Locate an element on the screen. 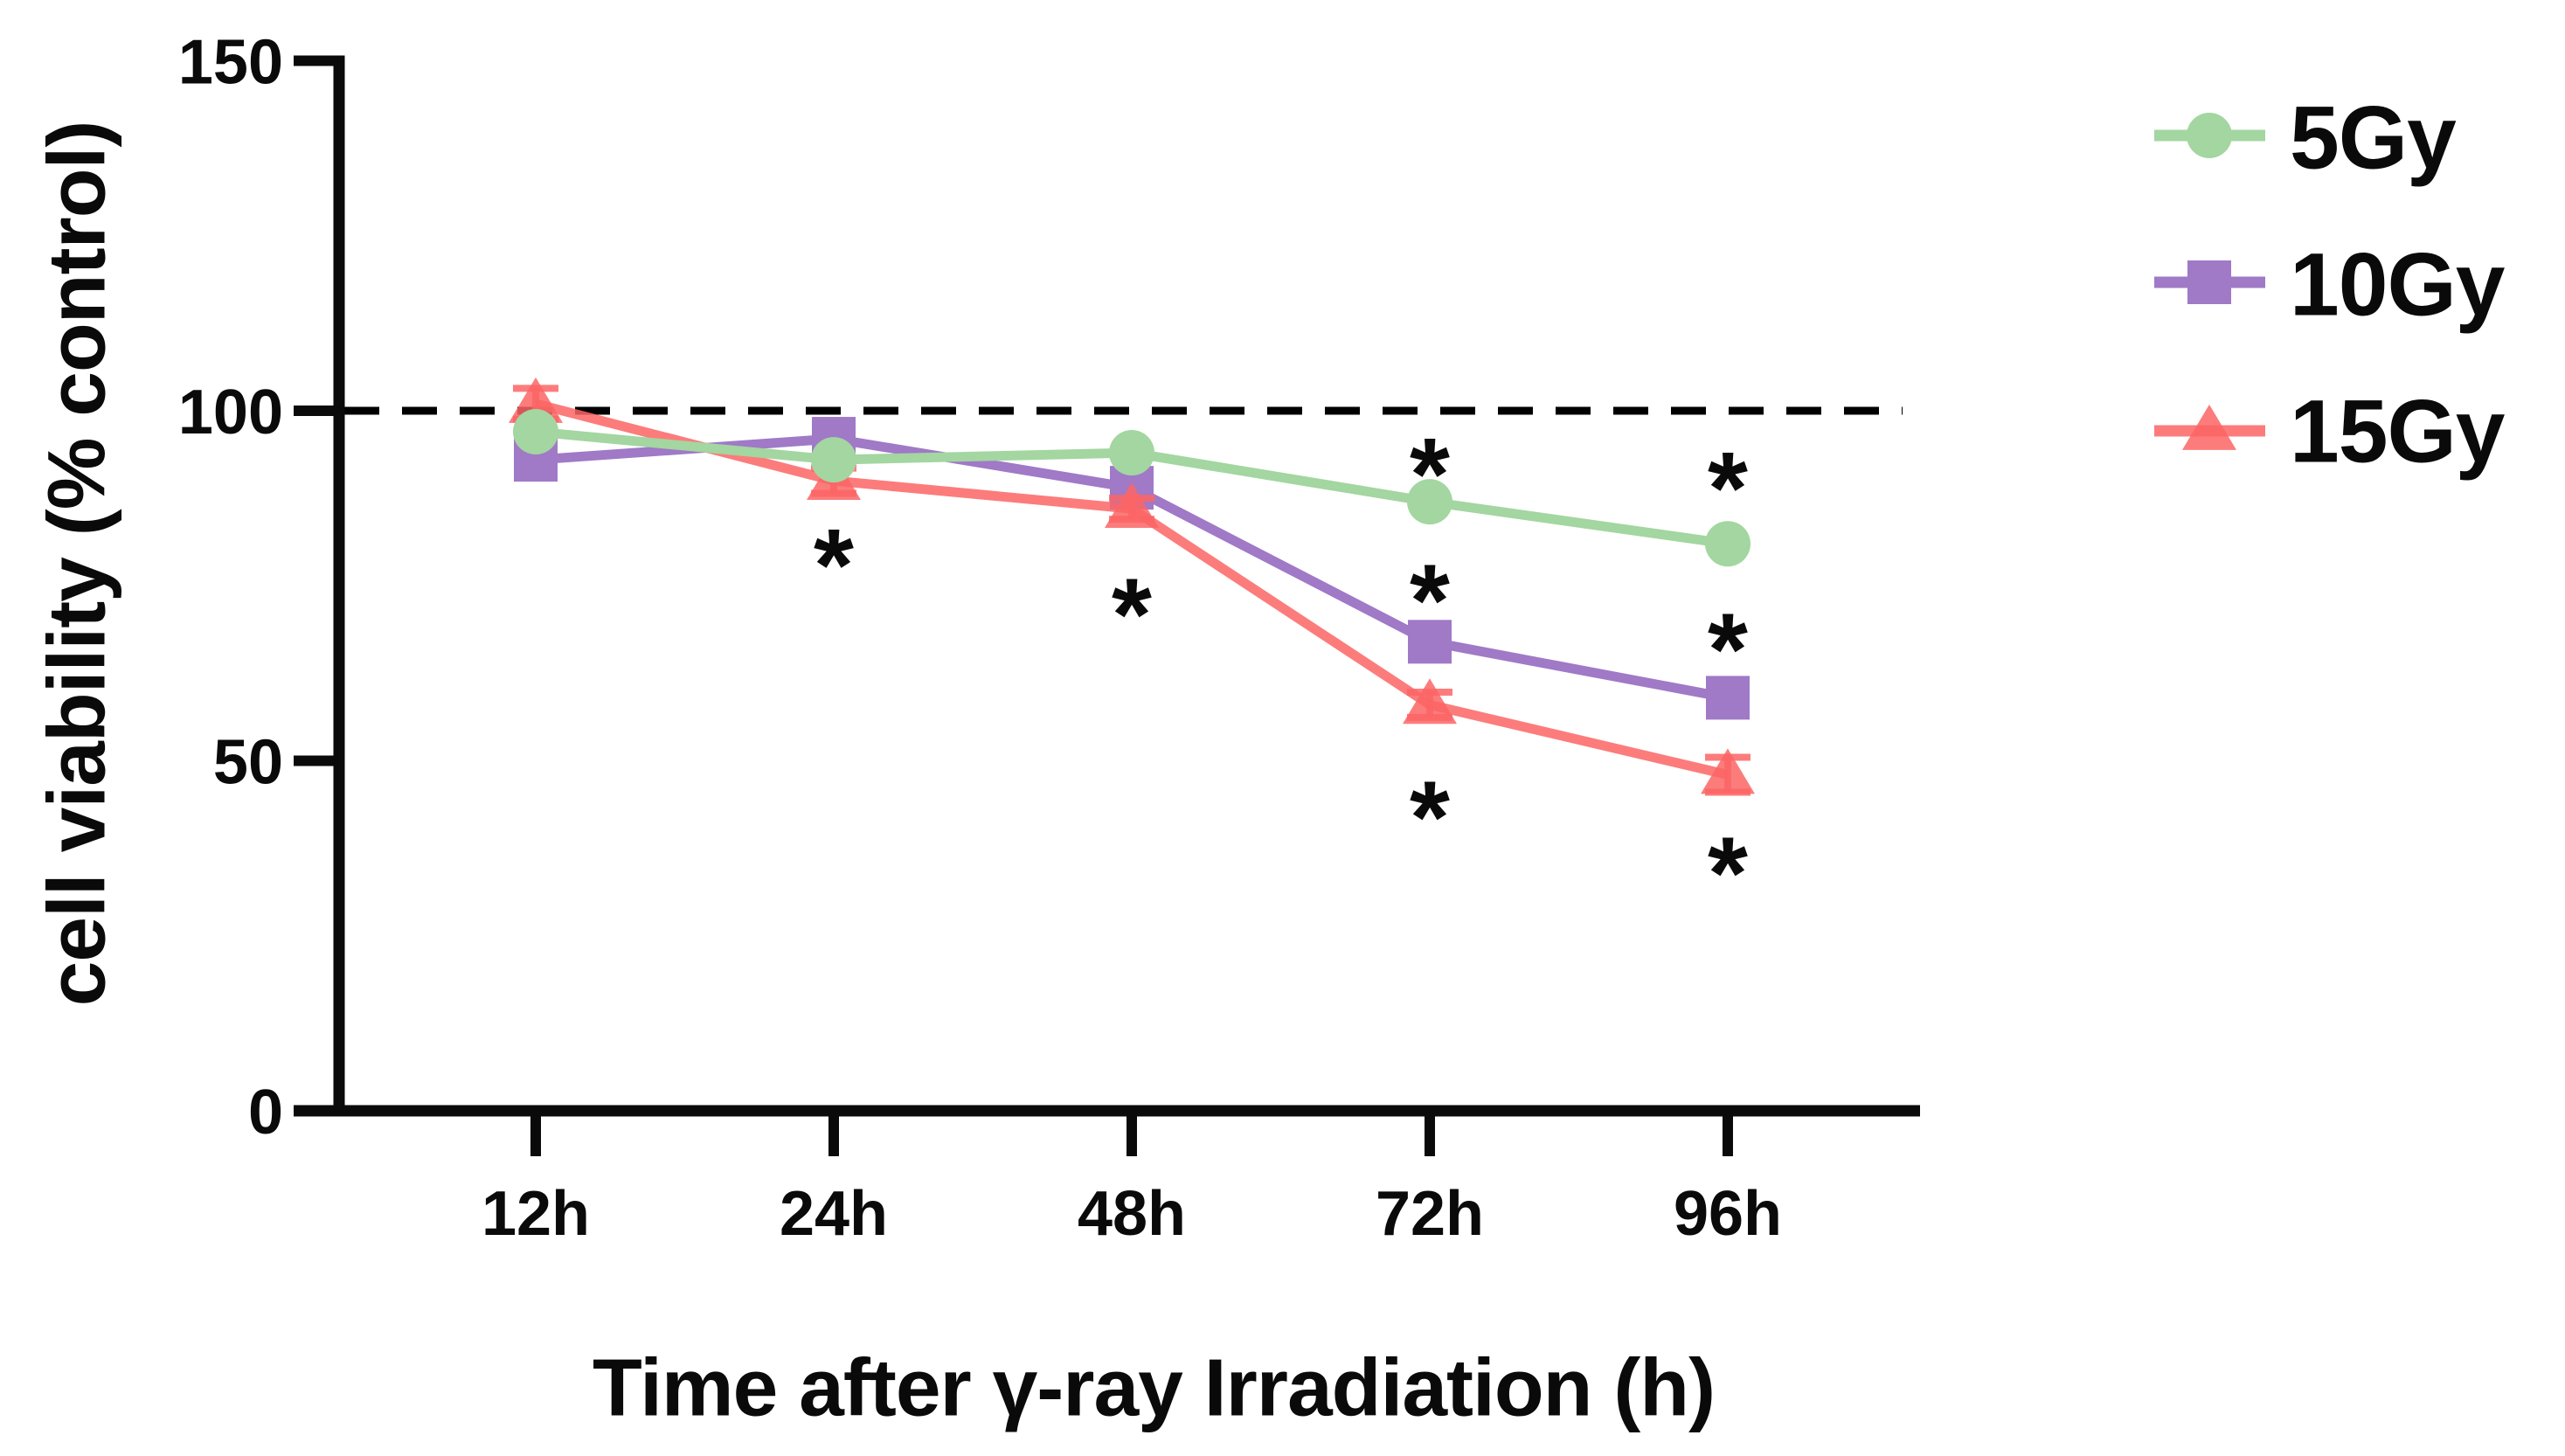 The width and height of the screenshot is (2565, 1456). legend-label-5gy: 5Gy is located at coordinates (2374, 137).